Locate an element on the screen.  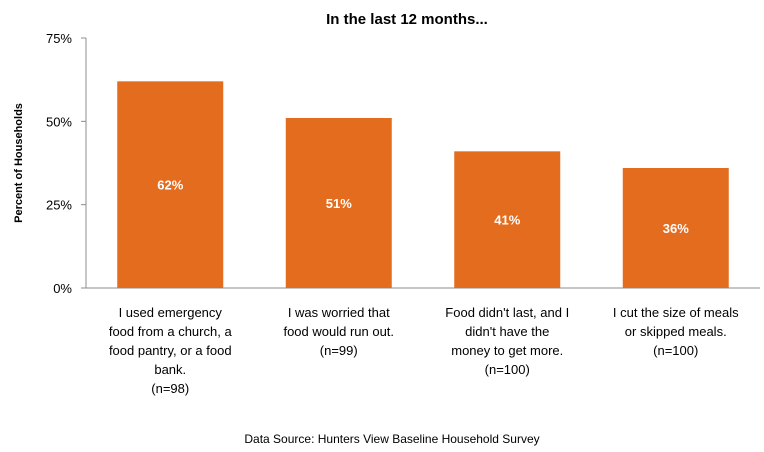
x-category-label-line: or skipped meals. is located at coordinates (676, 331).